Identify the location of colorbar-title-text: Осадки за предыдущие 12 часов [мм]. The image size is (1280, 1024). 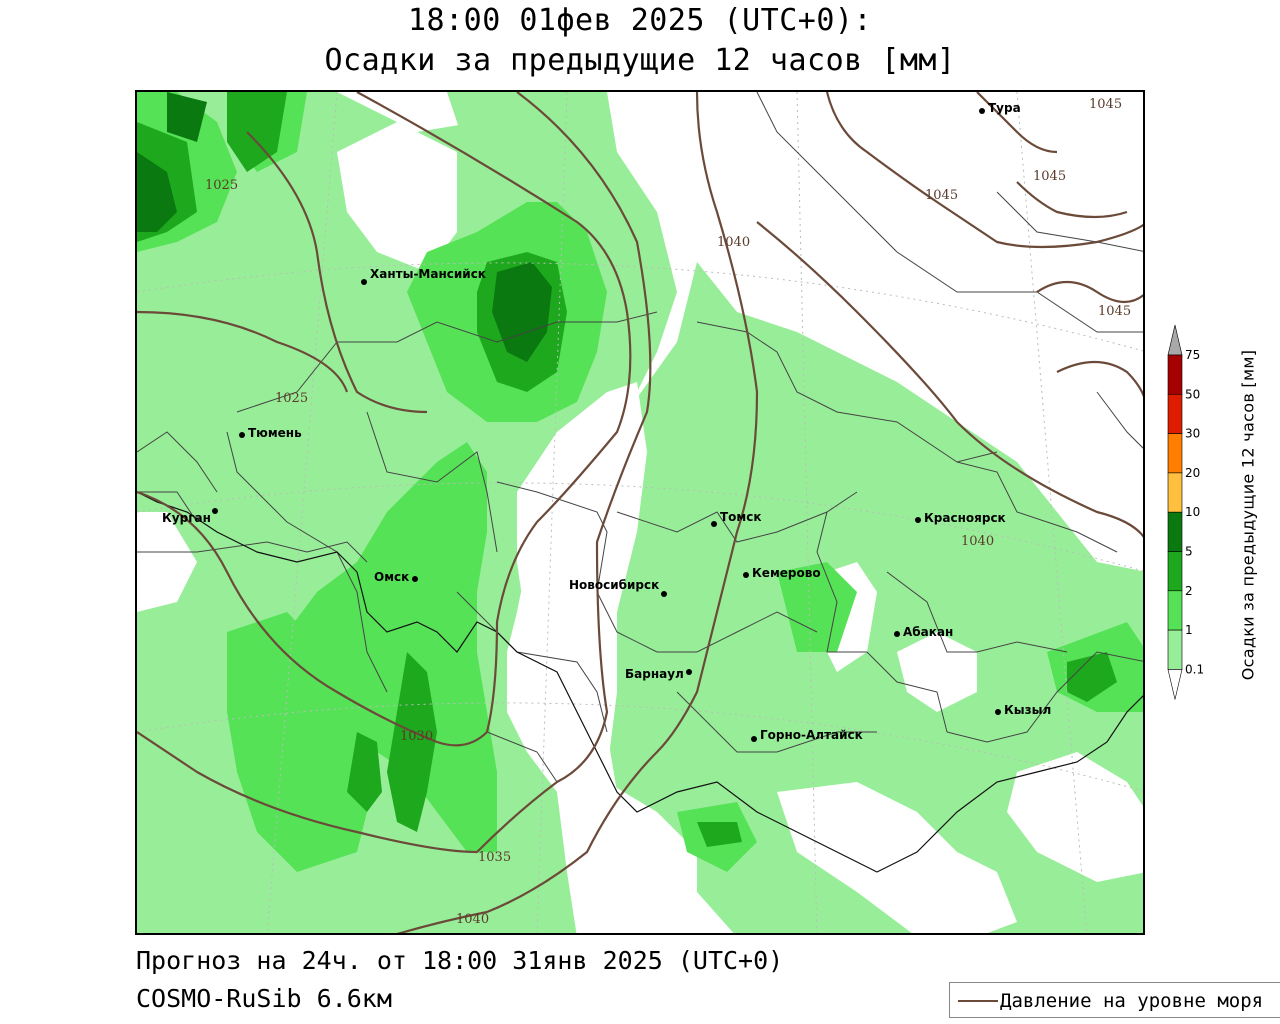
(1248, 514).